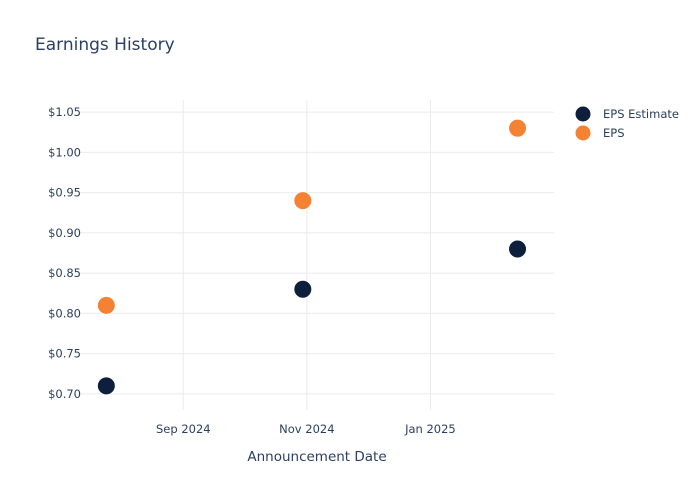 The image size is (700, 500). I want to click on x-tick-label: Nov 2024, so click(306, 429).